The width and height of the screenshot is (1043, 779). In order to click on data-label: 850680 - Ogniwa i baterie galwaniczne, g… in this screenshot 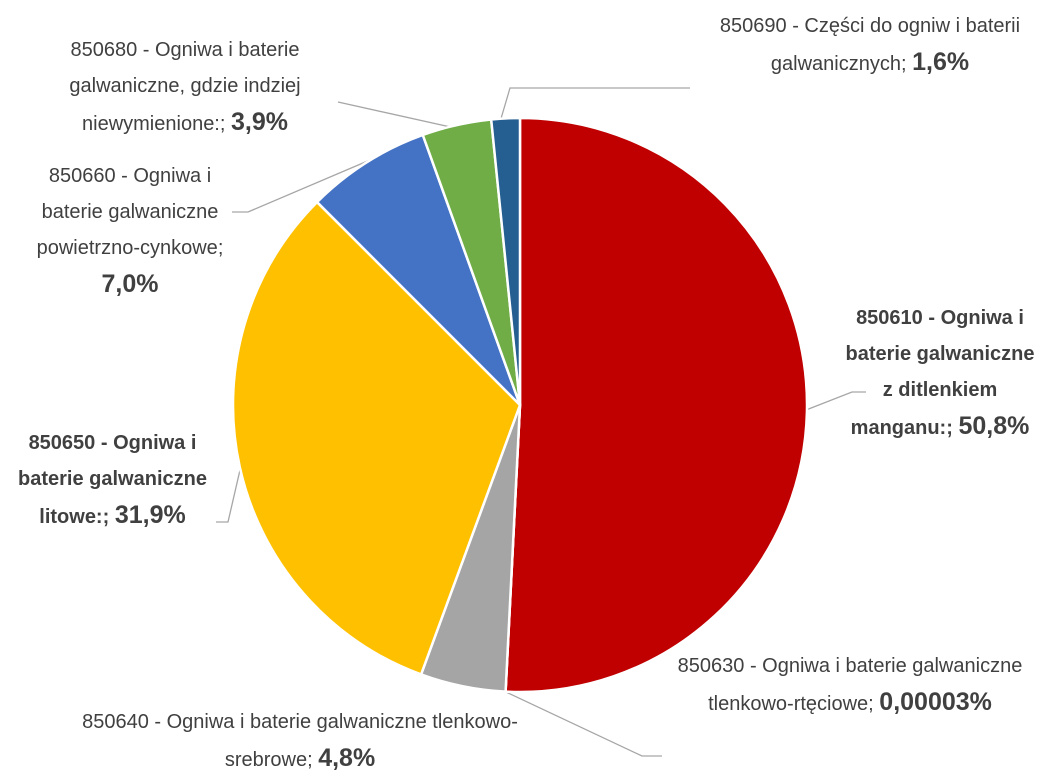, I will do `click(185, 87)`.